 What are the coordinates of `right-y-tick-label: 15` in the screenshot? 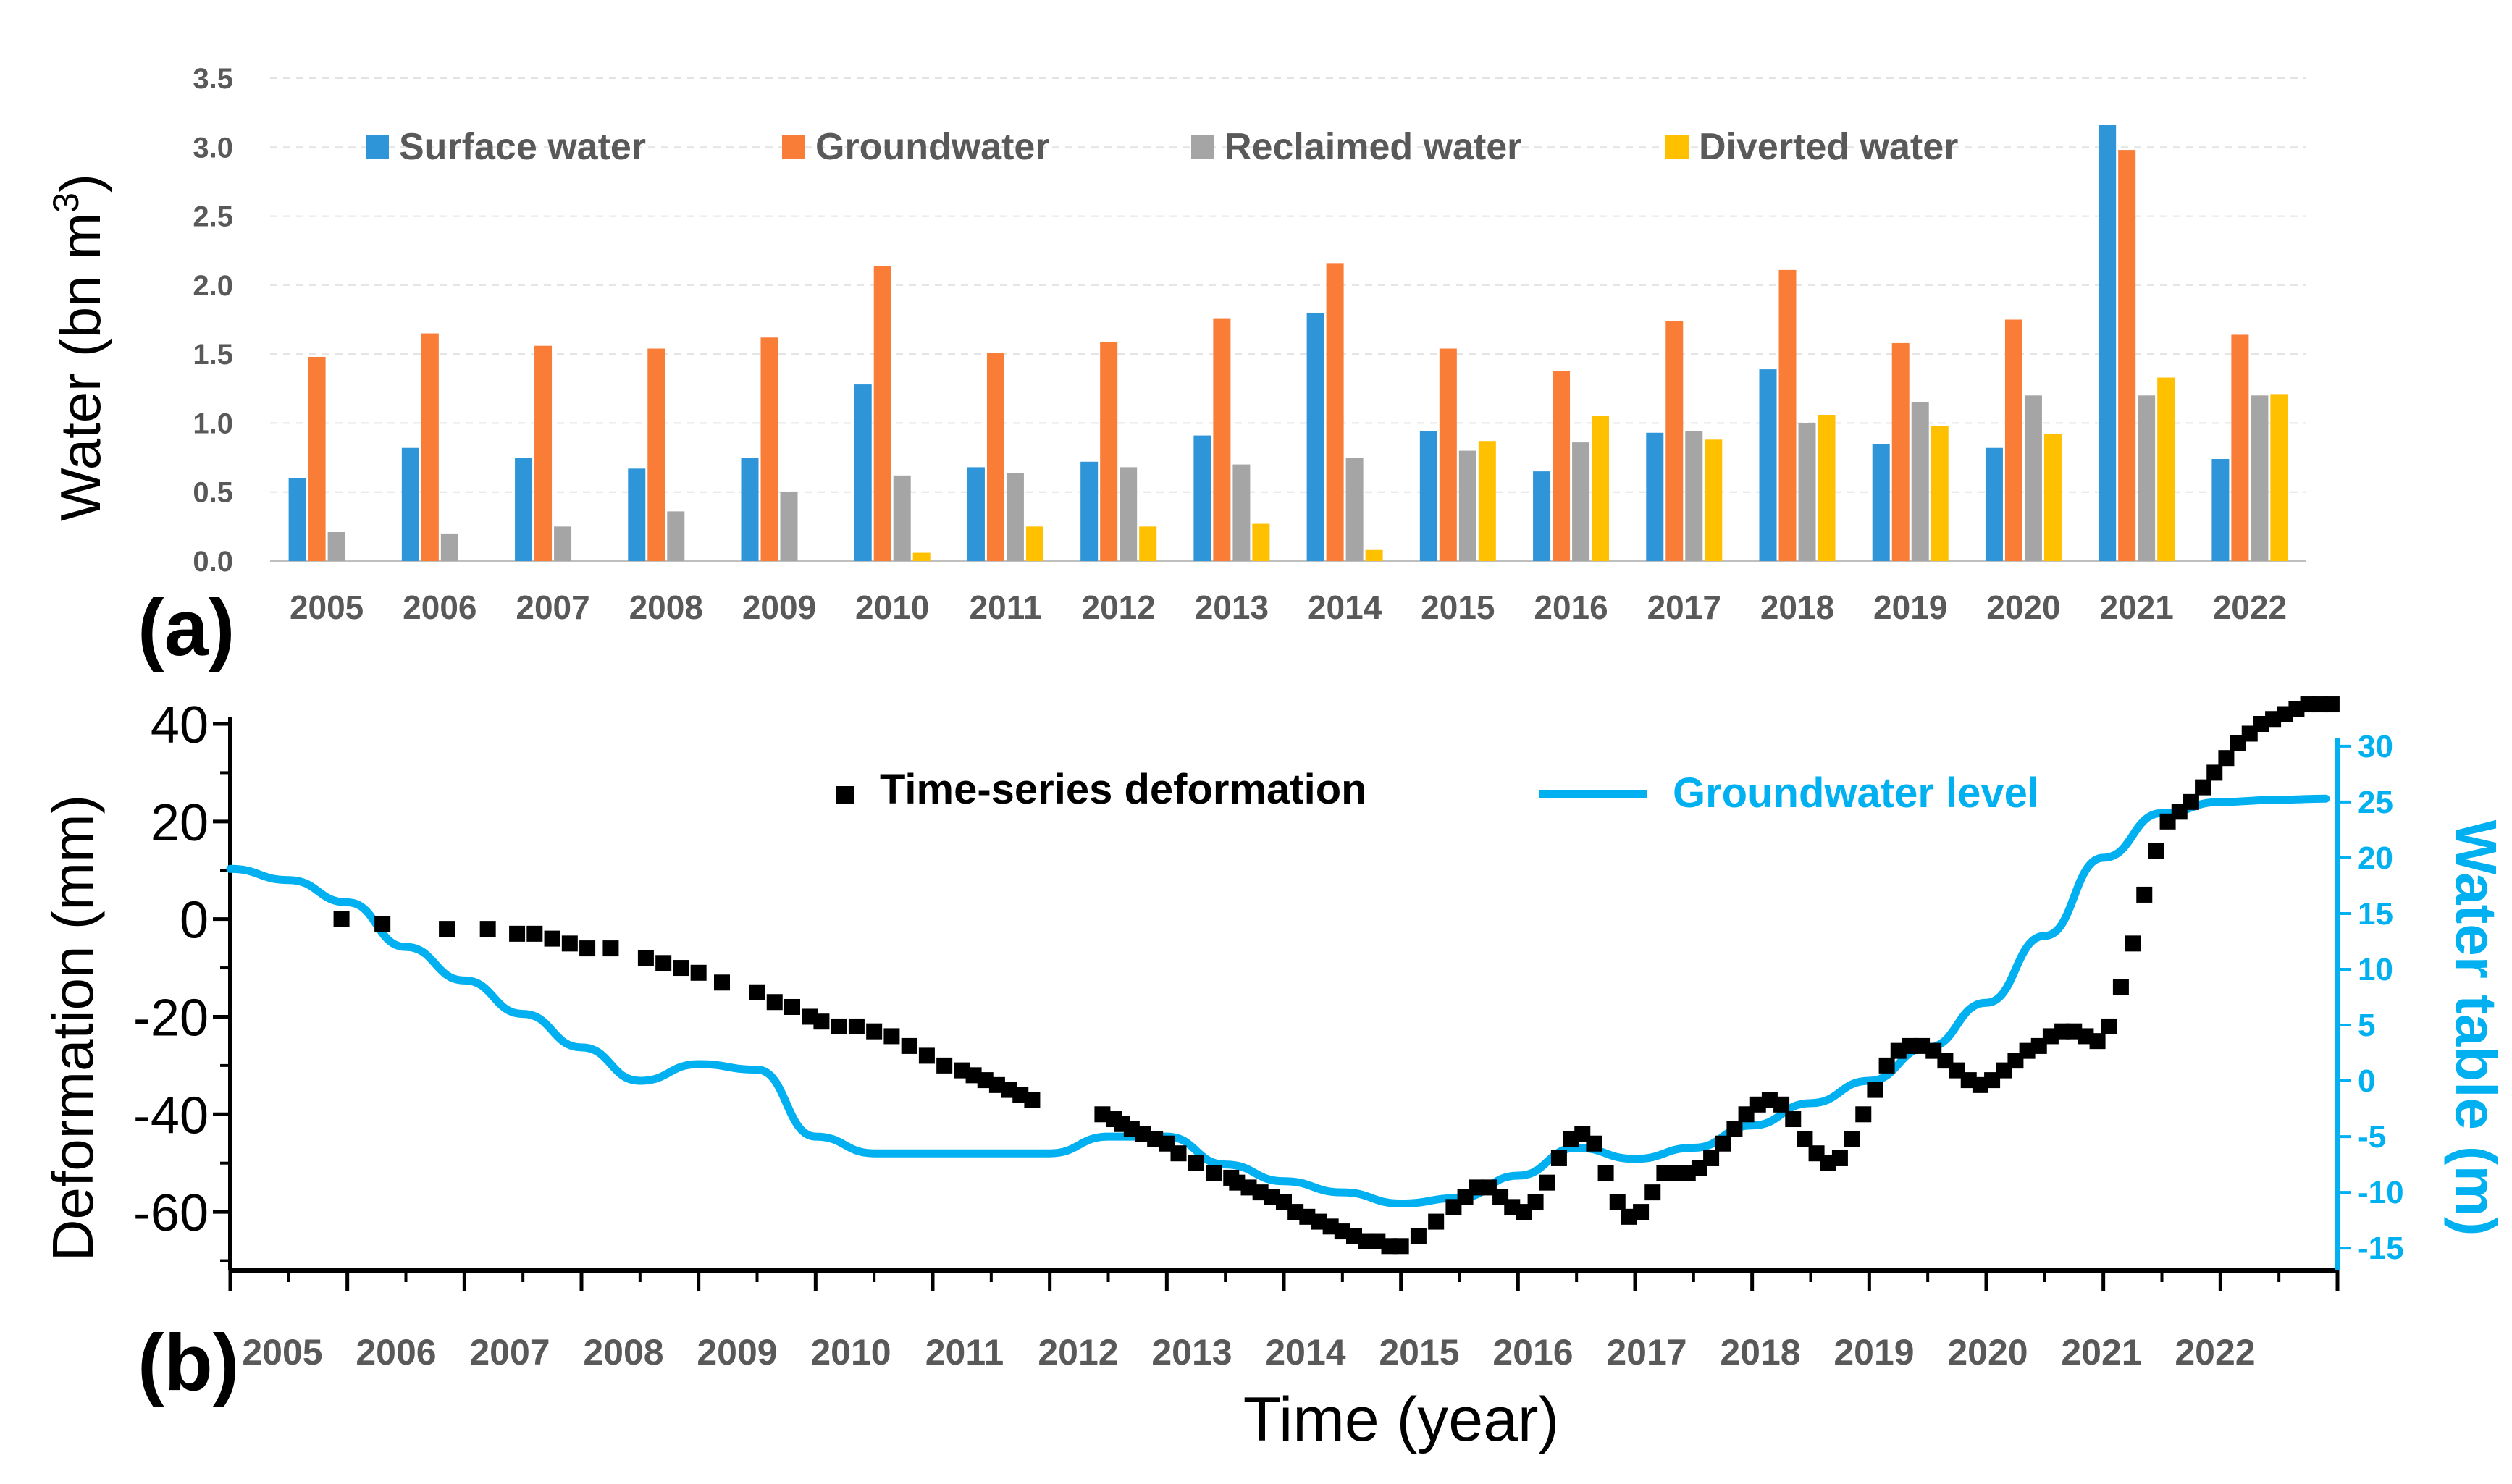 It's located at (2375, 914).